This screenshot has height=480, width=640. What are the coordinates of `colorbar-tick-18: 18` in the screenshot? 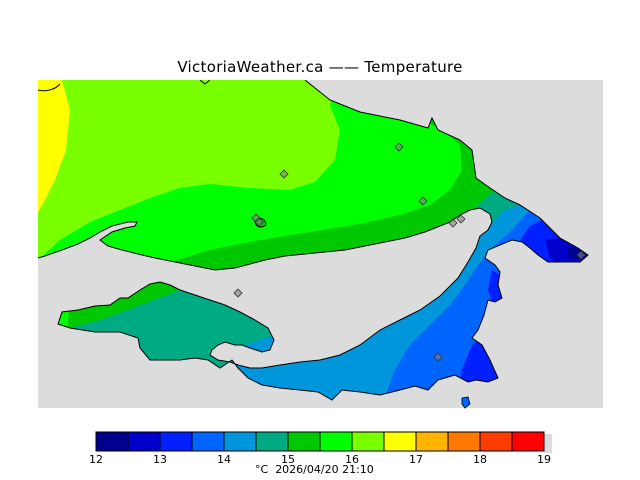 It's located at (480, 459).